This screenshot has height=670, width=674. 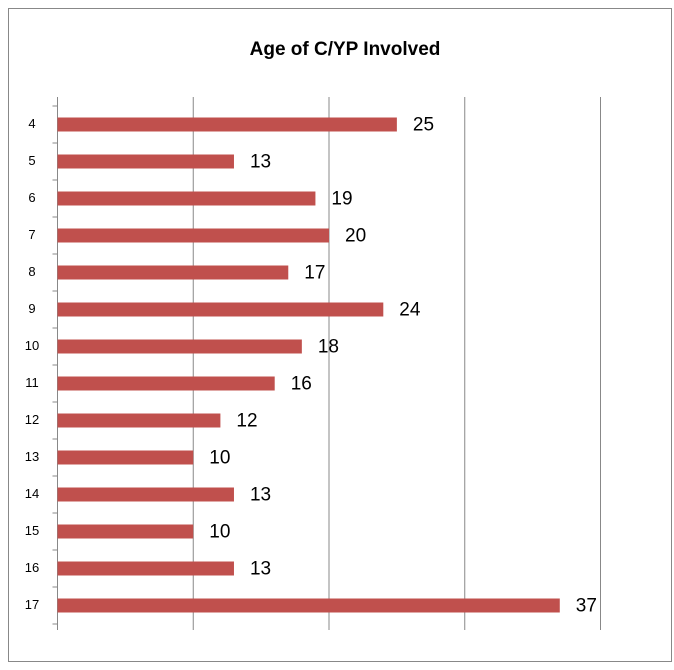 I want to click on y-tick-label: 8, so click(x=31, y=271).